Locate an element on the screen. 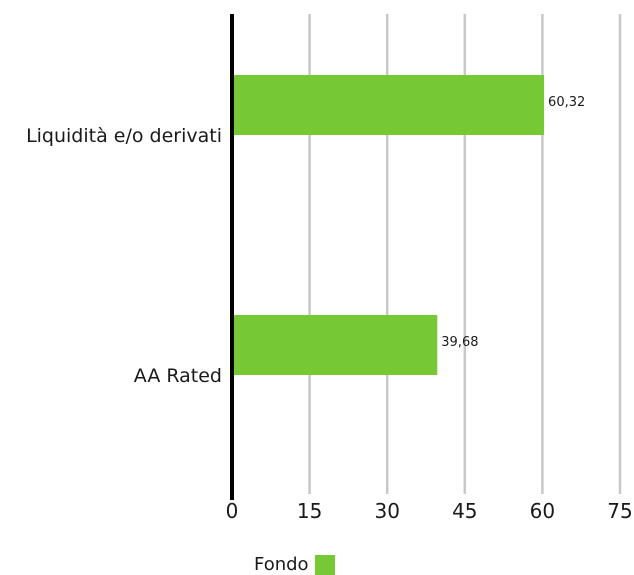  category-label-0: Liquidità e/o derivati is located at coordinates (124, 136).